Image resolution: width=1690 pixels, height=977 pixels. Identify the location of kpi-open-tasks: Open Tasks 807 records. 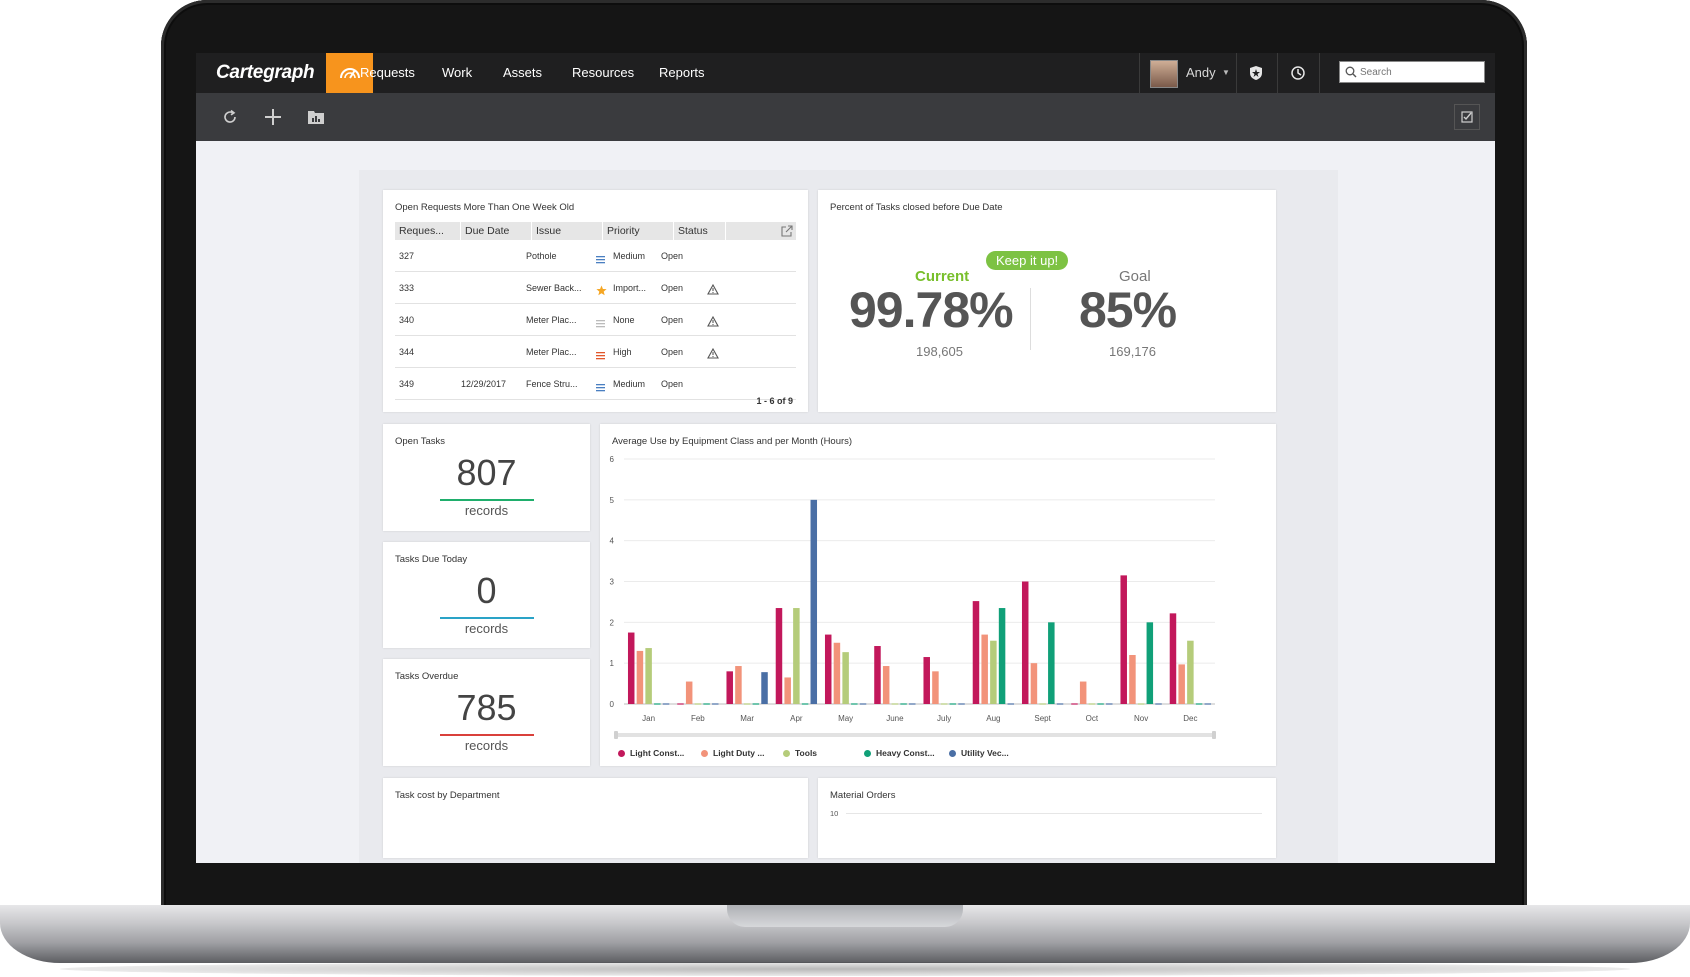
(486, 477).